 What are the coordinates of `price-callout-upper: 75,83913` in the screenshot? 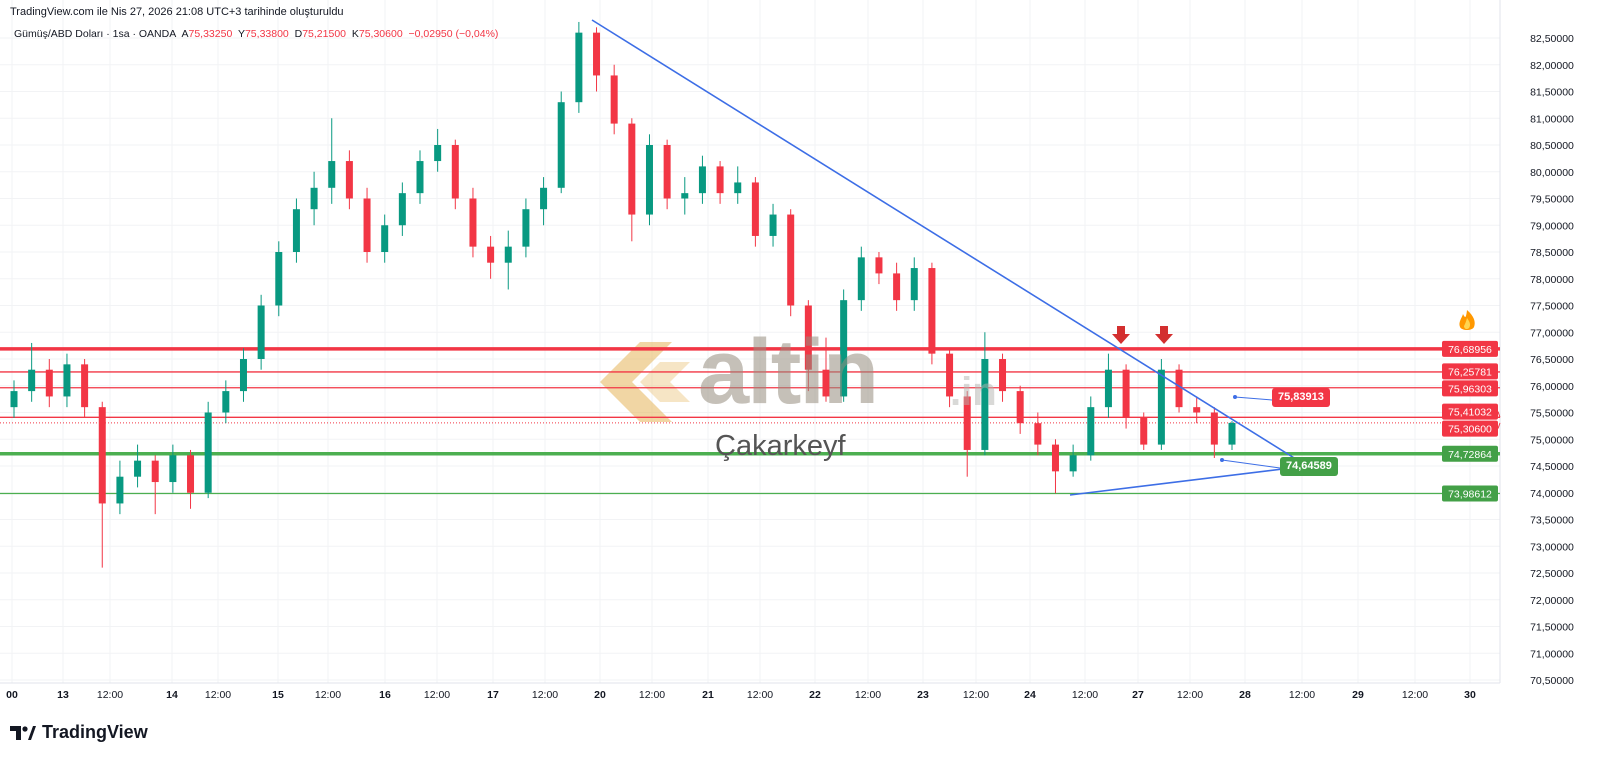 It's located at (1301, 398).